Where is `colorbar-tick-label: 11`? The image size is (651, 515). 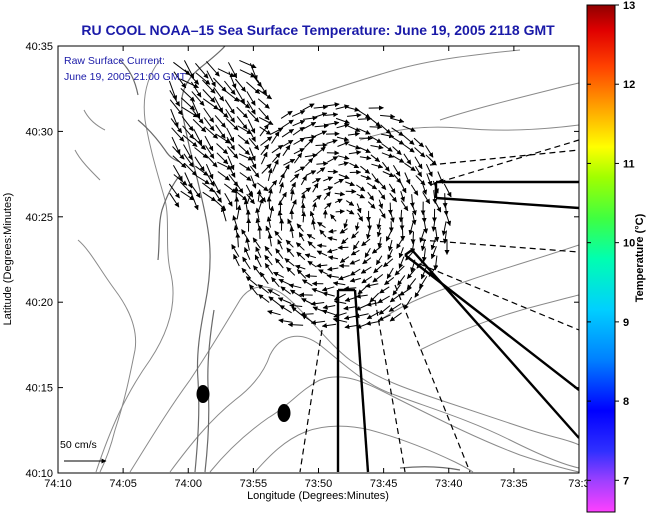 colorbar-tick-label: 11 is located at coordinates (629, 164).